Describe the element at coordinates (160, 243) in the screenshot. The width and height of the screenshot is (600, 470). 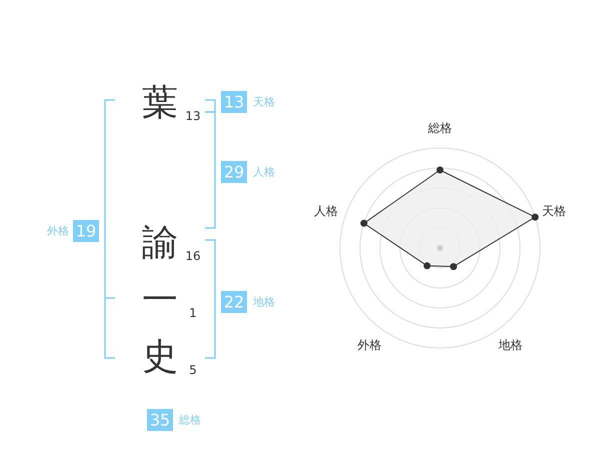
I see `text: 諭` at that location.